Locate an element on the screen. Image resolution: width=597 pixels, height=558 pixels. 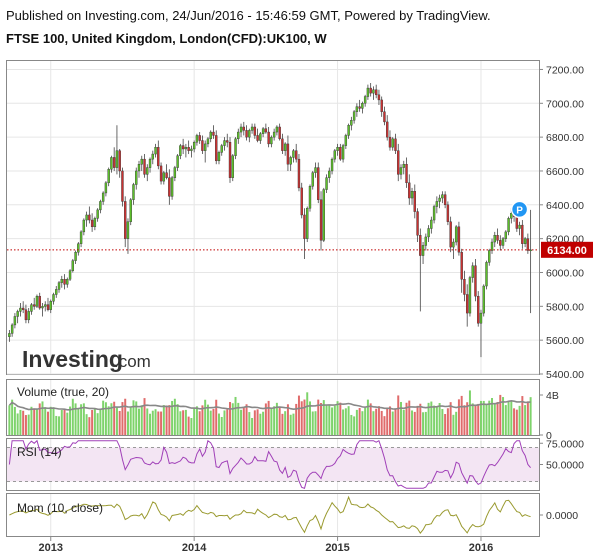
last-price-badge is located at coordinates (567, 249).